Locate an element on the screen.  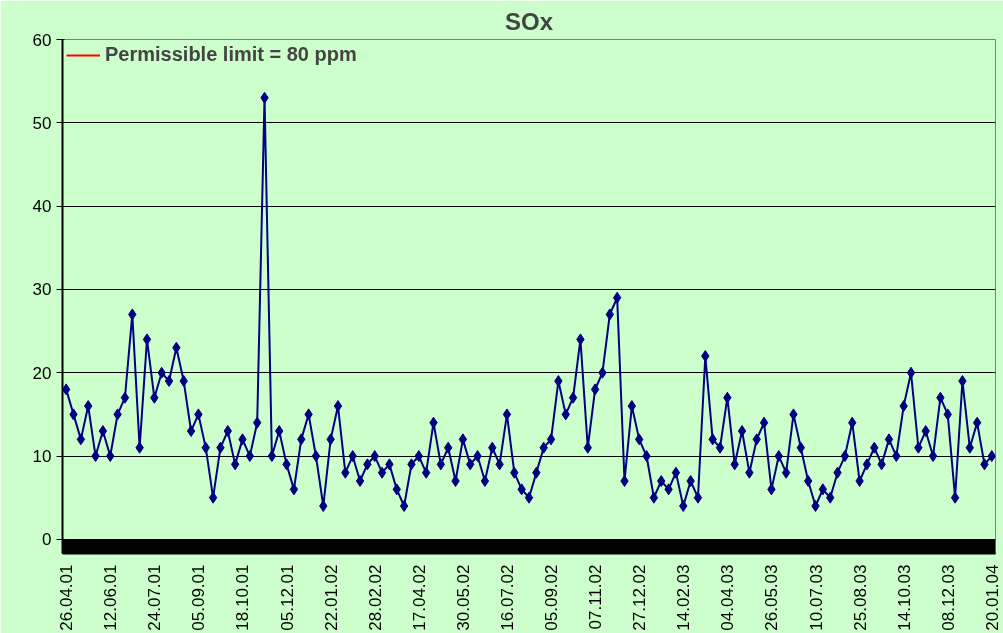
x-tick-label: 30.05.02 is located at coordinates (463, 597).